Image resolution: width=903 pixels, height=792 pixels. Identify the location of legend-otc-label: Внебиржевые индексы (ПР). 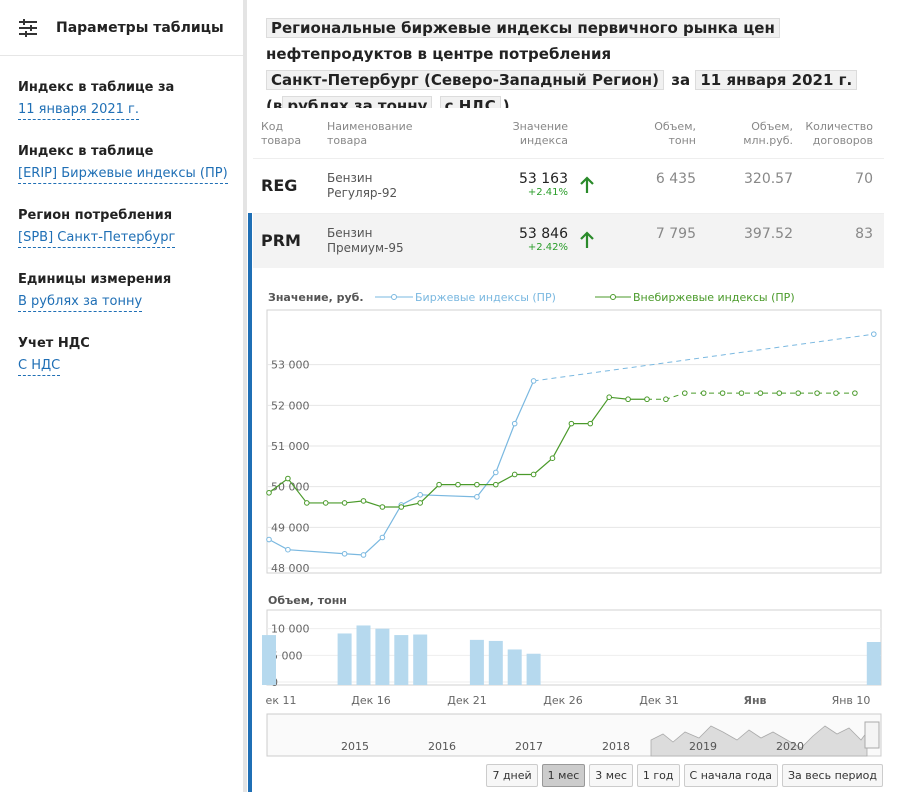
(714, 297).